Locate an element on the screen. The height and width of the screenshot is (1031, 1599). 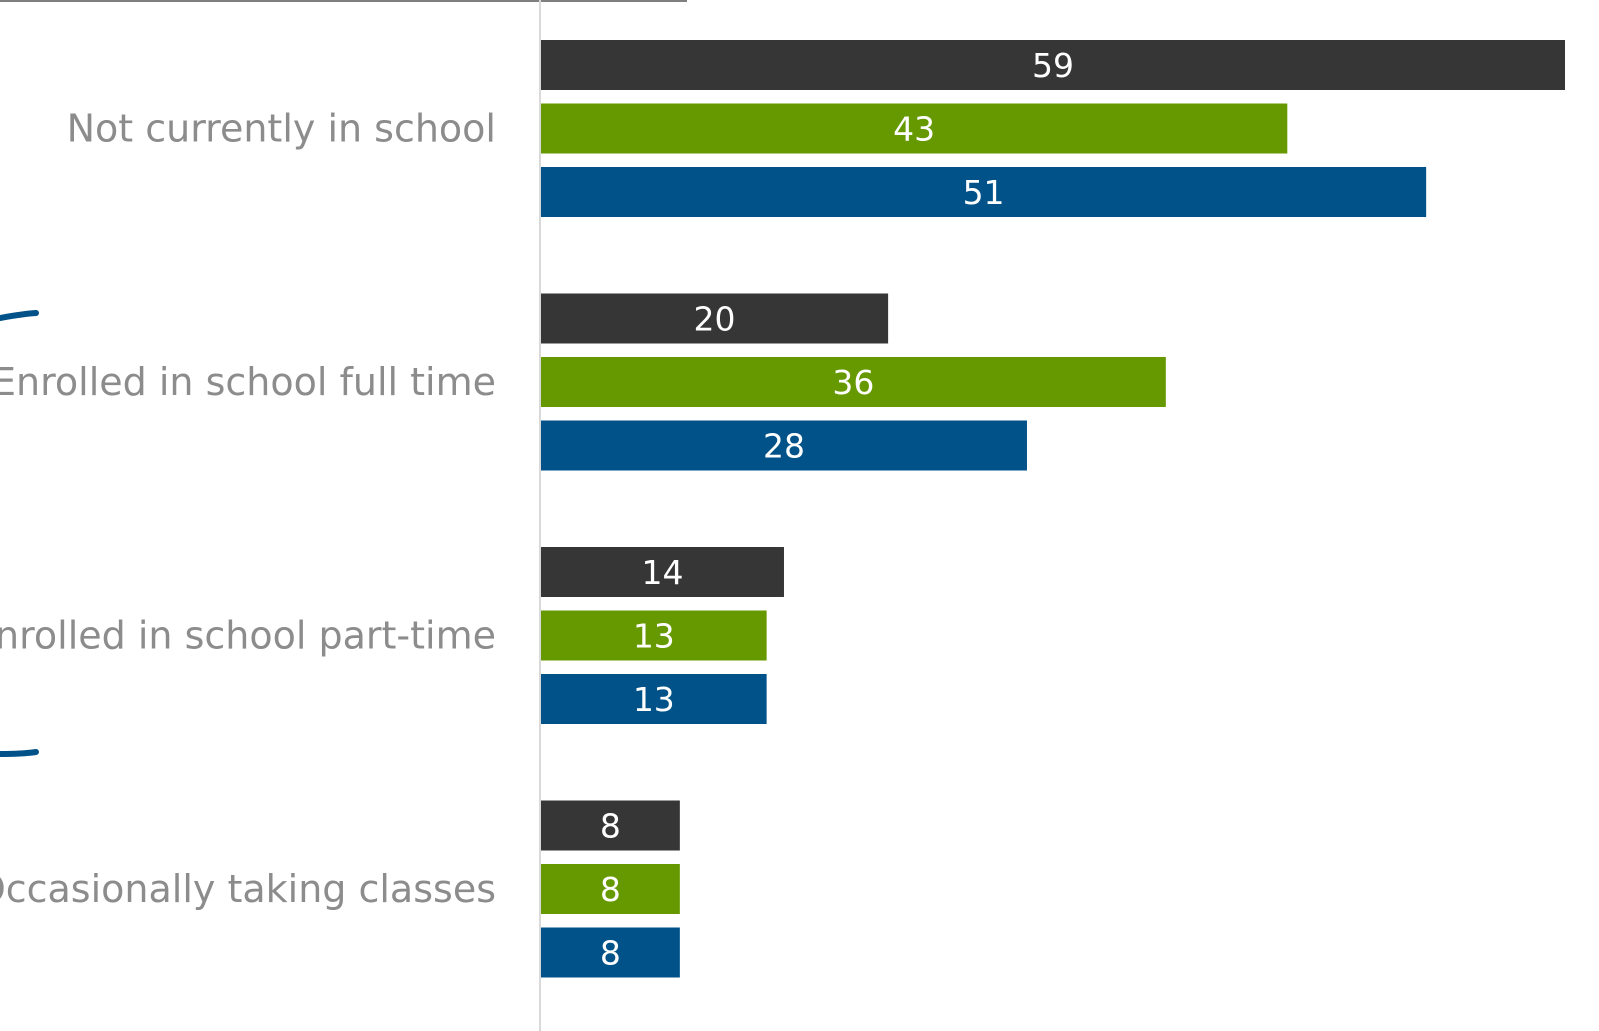
category-label: Occasionally taking classes is located at coordinates (248, 889).